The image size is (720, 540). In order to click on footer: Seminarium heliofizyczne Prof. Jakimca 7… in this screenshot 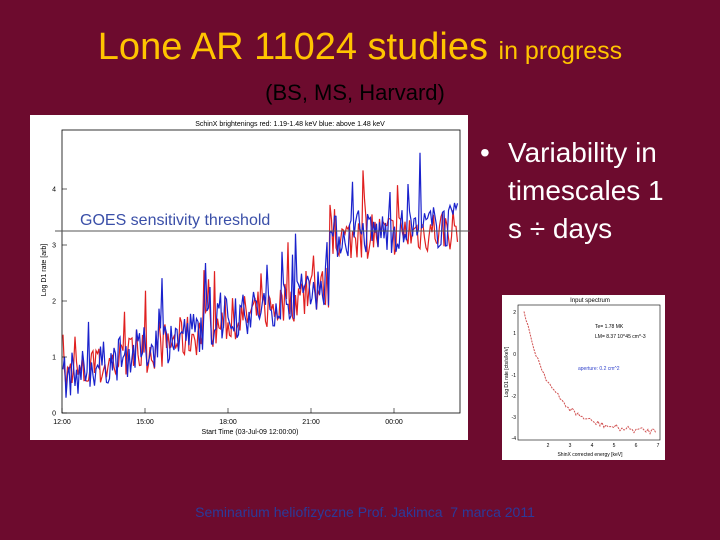, I will do `click(365, 512)`.